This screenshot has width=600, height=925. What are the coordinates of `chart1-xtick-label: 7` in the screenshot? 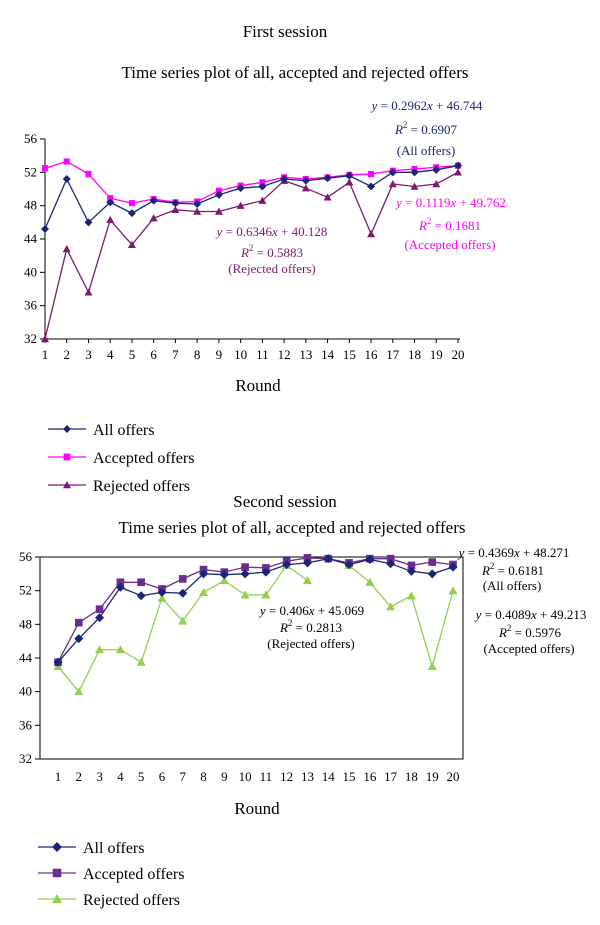 It's located at (175, 354).